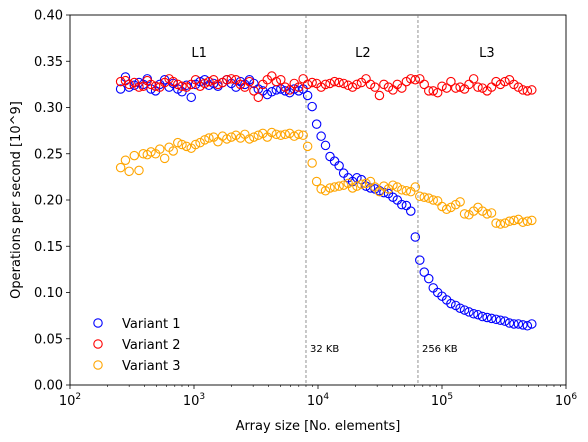 This screenshot has height=442, width=588. I want to click on legend-label: Variant 2, so click(151, 345).